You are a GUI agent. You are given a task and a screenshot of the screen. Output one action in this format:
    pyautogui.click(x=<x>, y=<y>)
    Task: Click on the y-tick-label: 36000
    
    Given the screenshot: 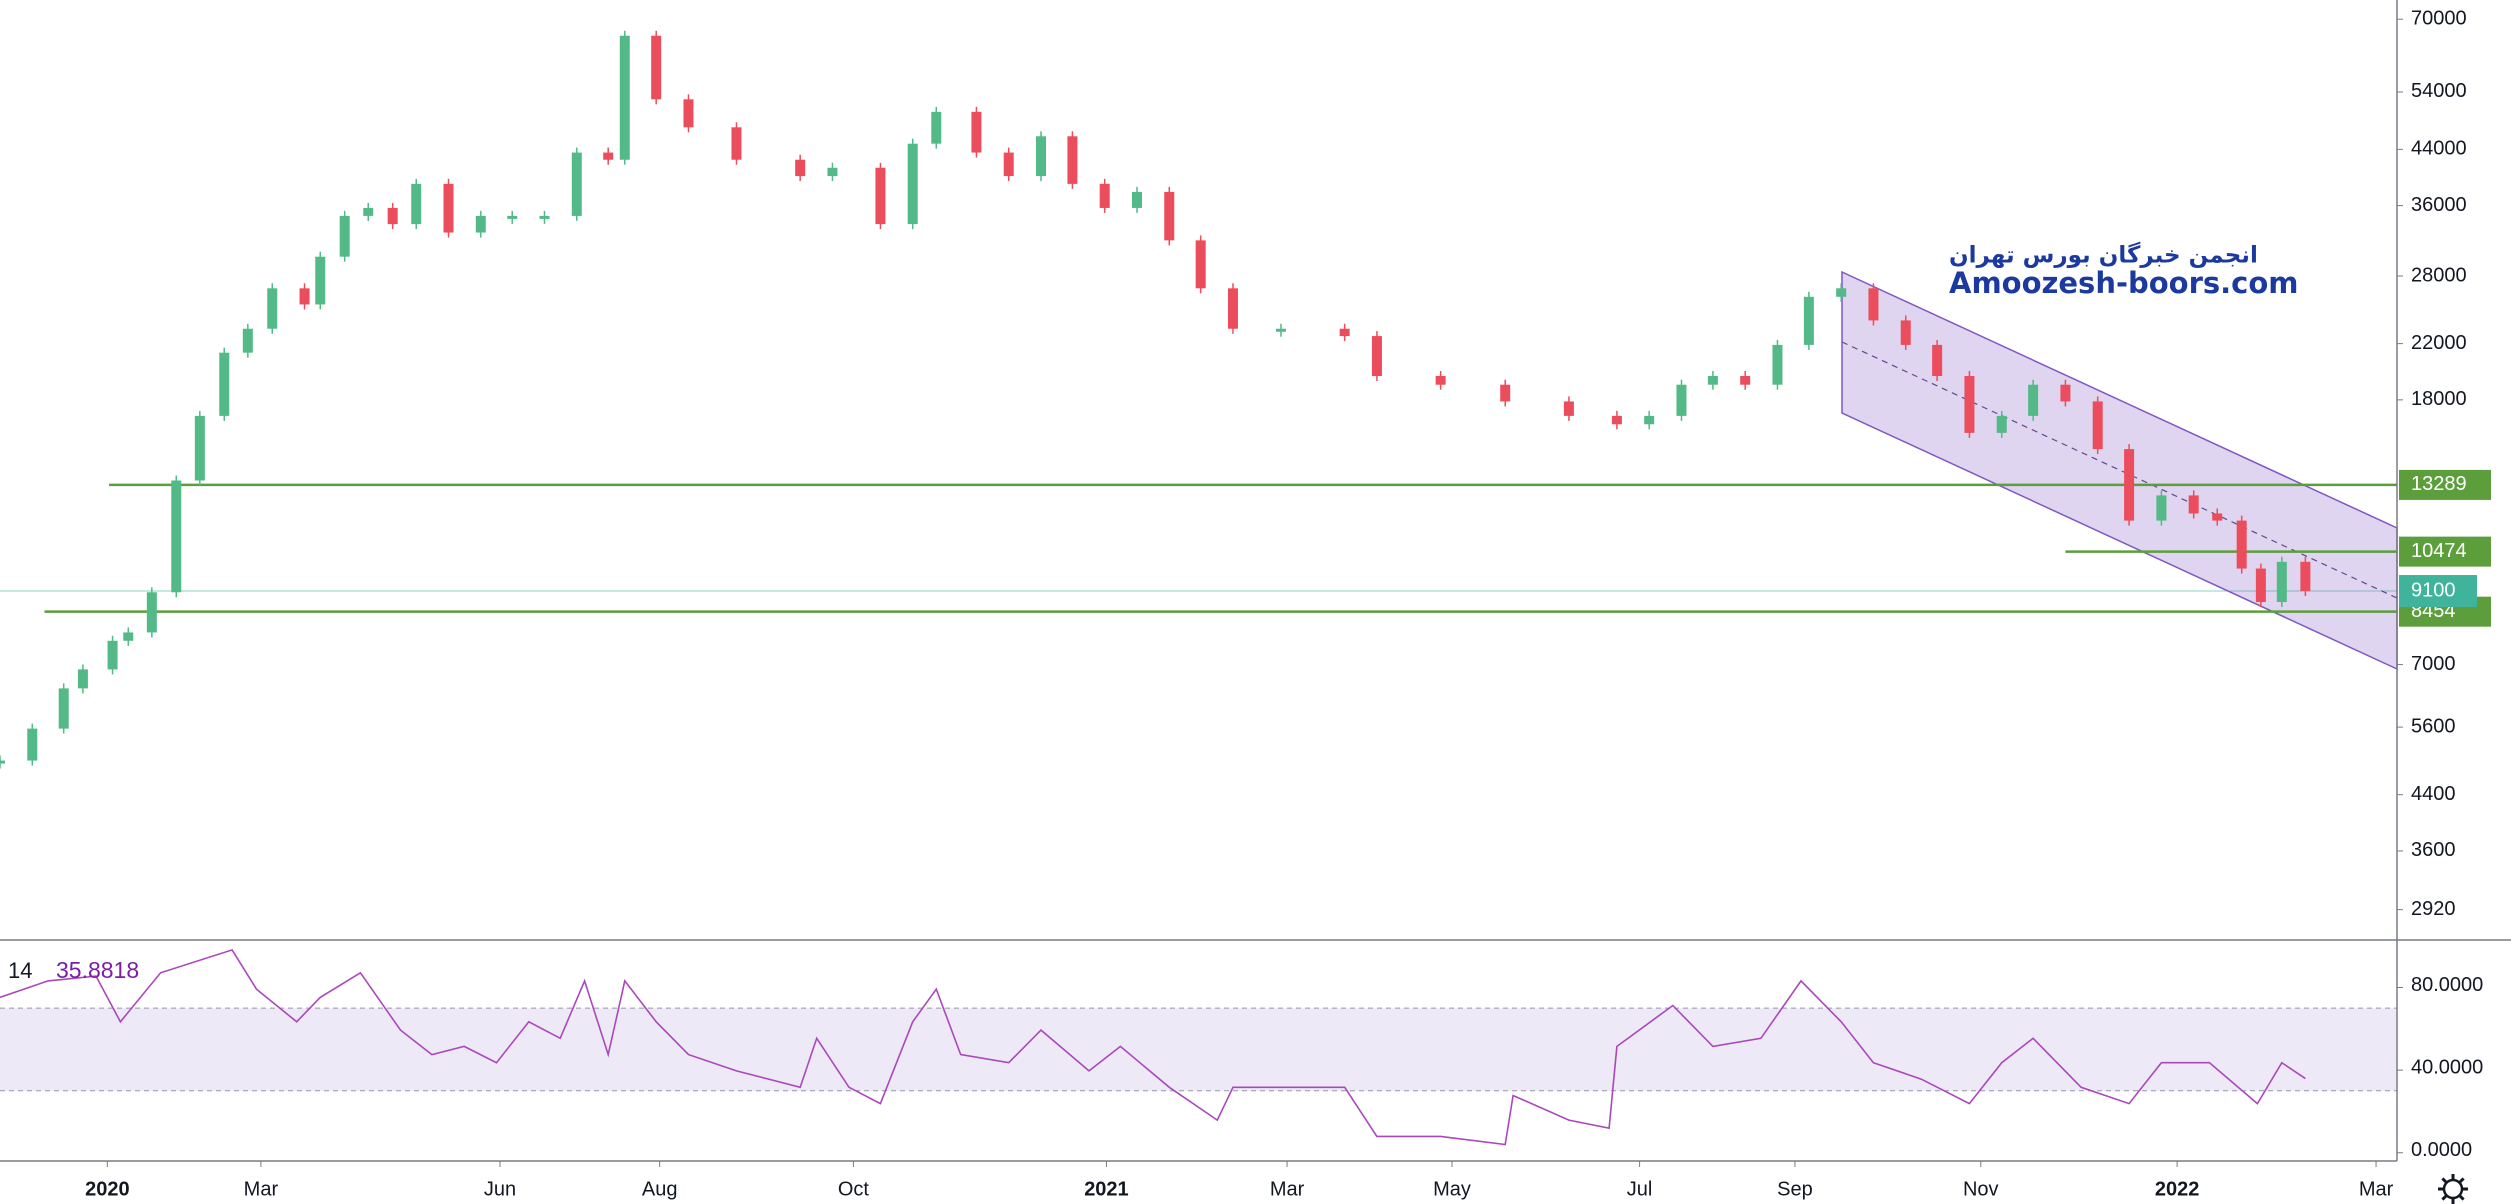 What is the action you would take?
    pyautogui.click(x=2439, y=205)
    